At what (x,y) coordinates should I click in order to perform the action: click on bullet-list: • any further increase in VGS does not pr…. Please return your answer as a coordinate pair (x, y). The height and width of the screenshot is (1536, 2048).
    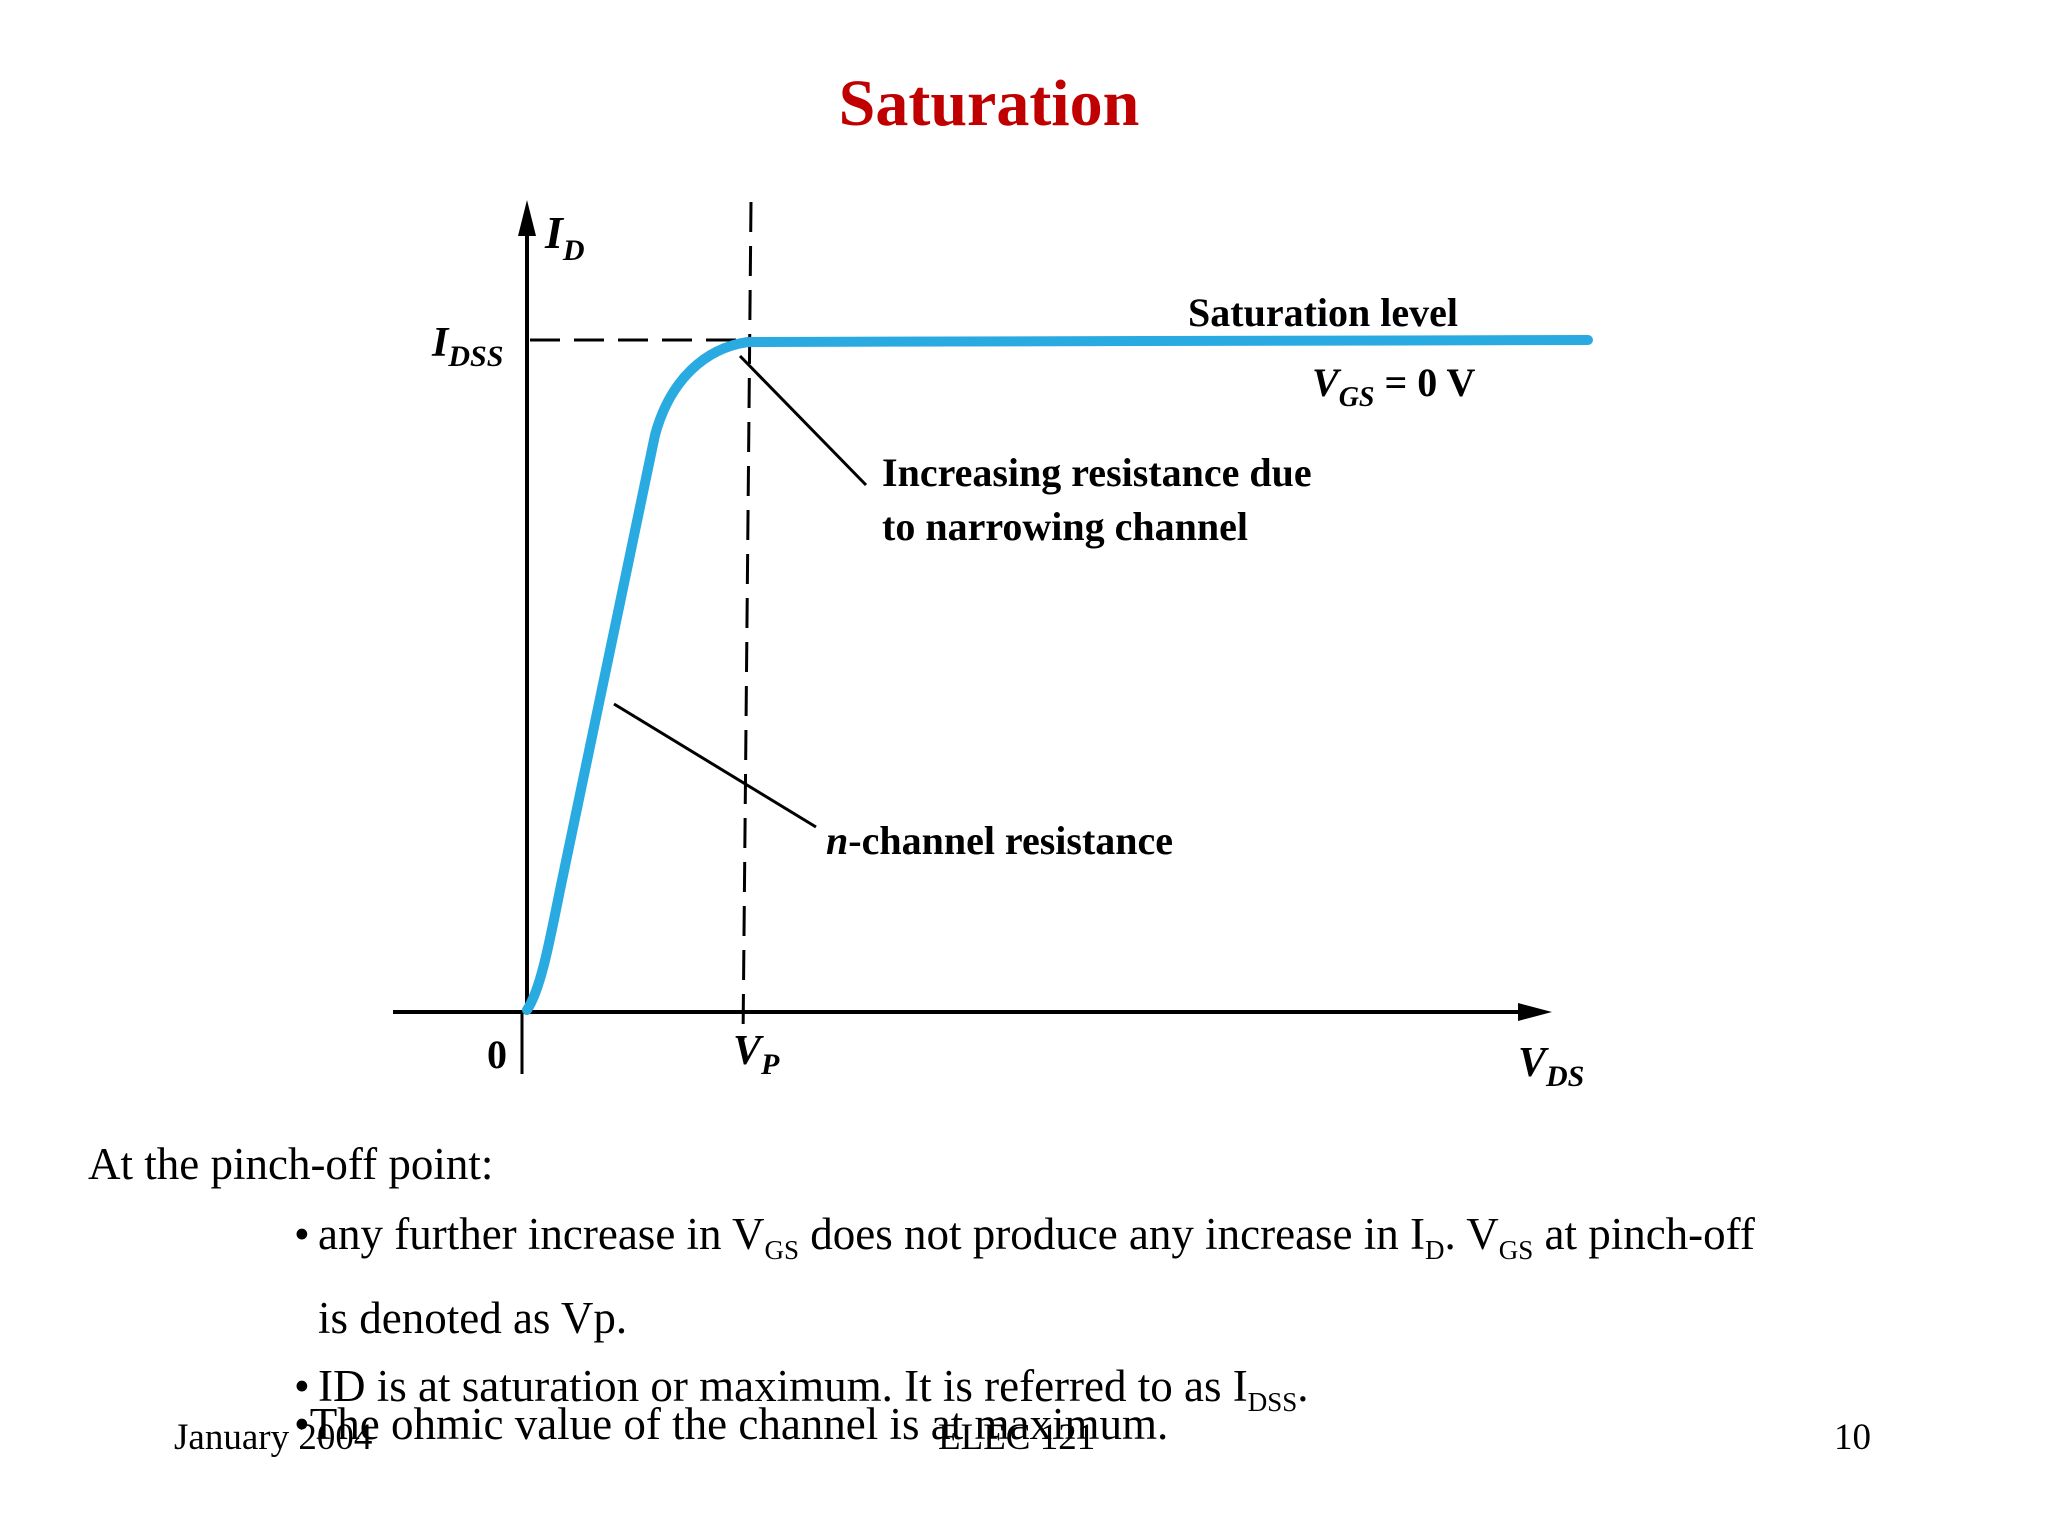
    Looking at the image, I should click on (1044, 1318).